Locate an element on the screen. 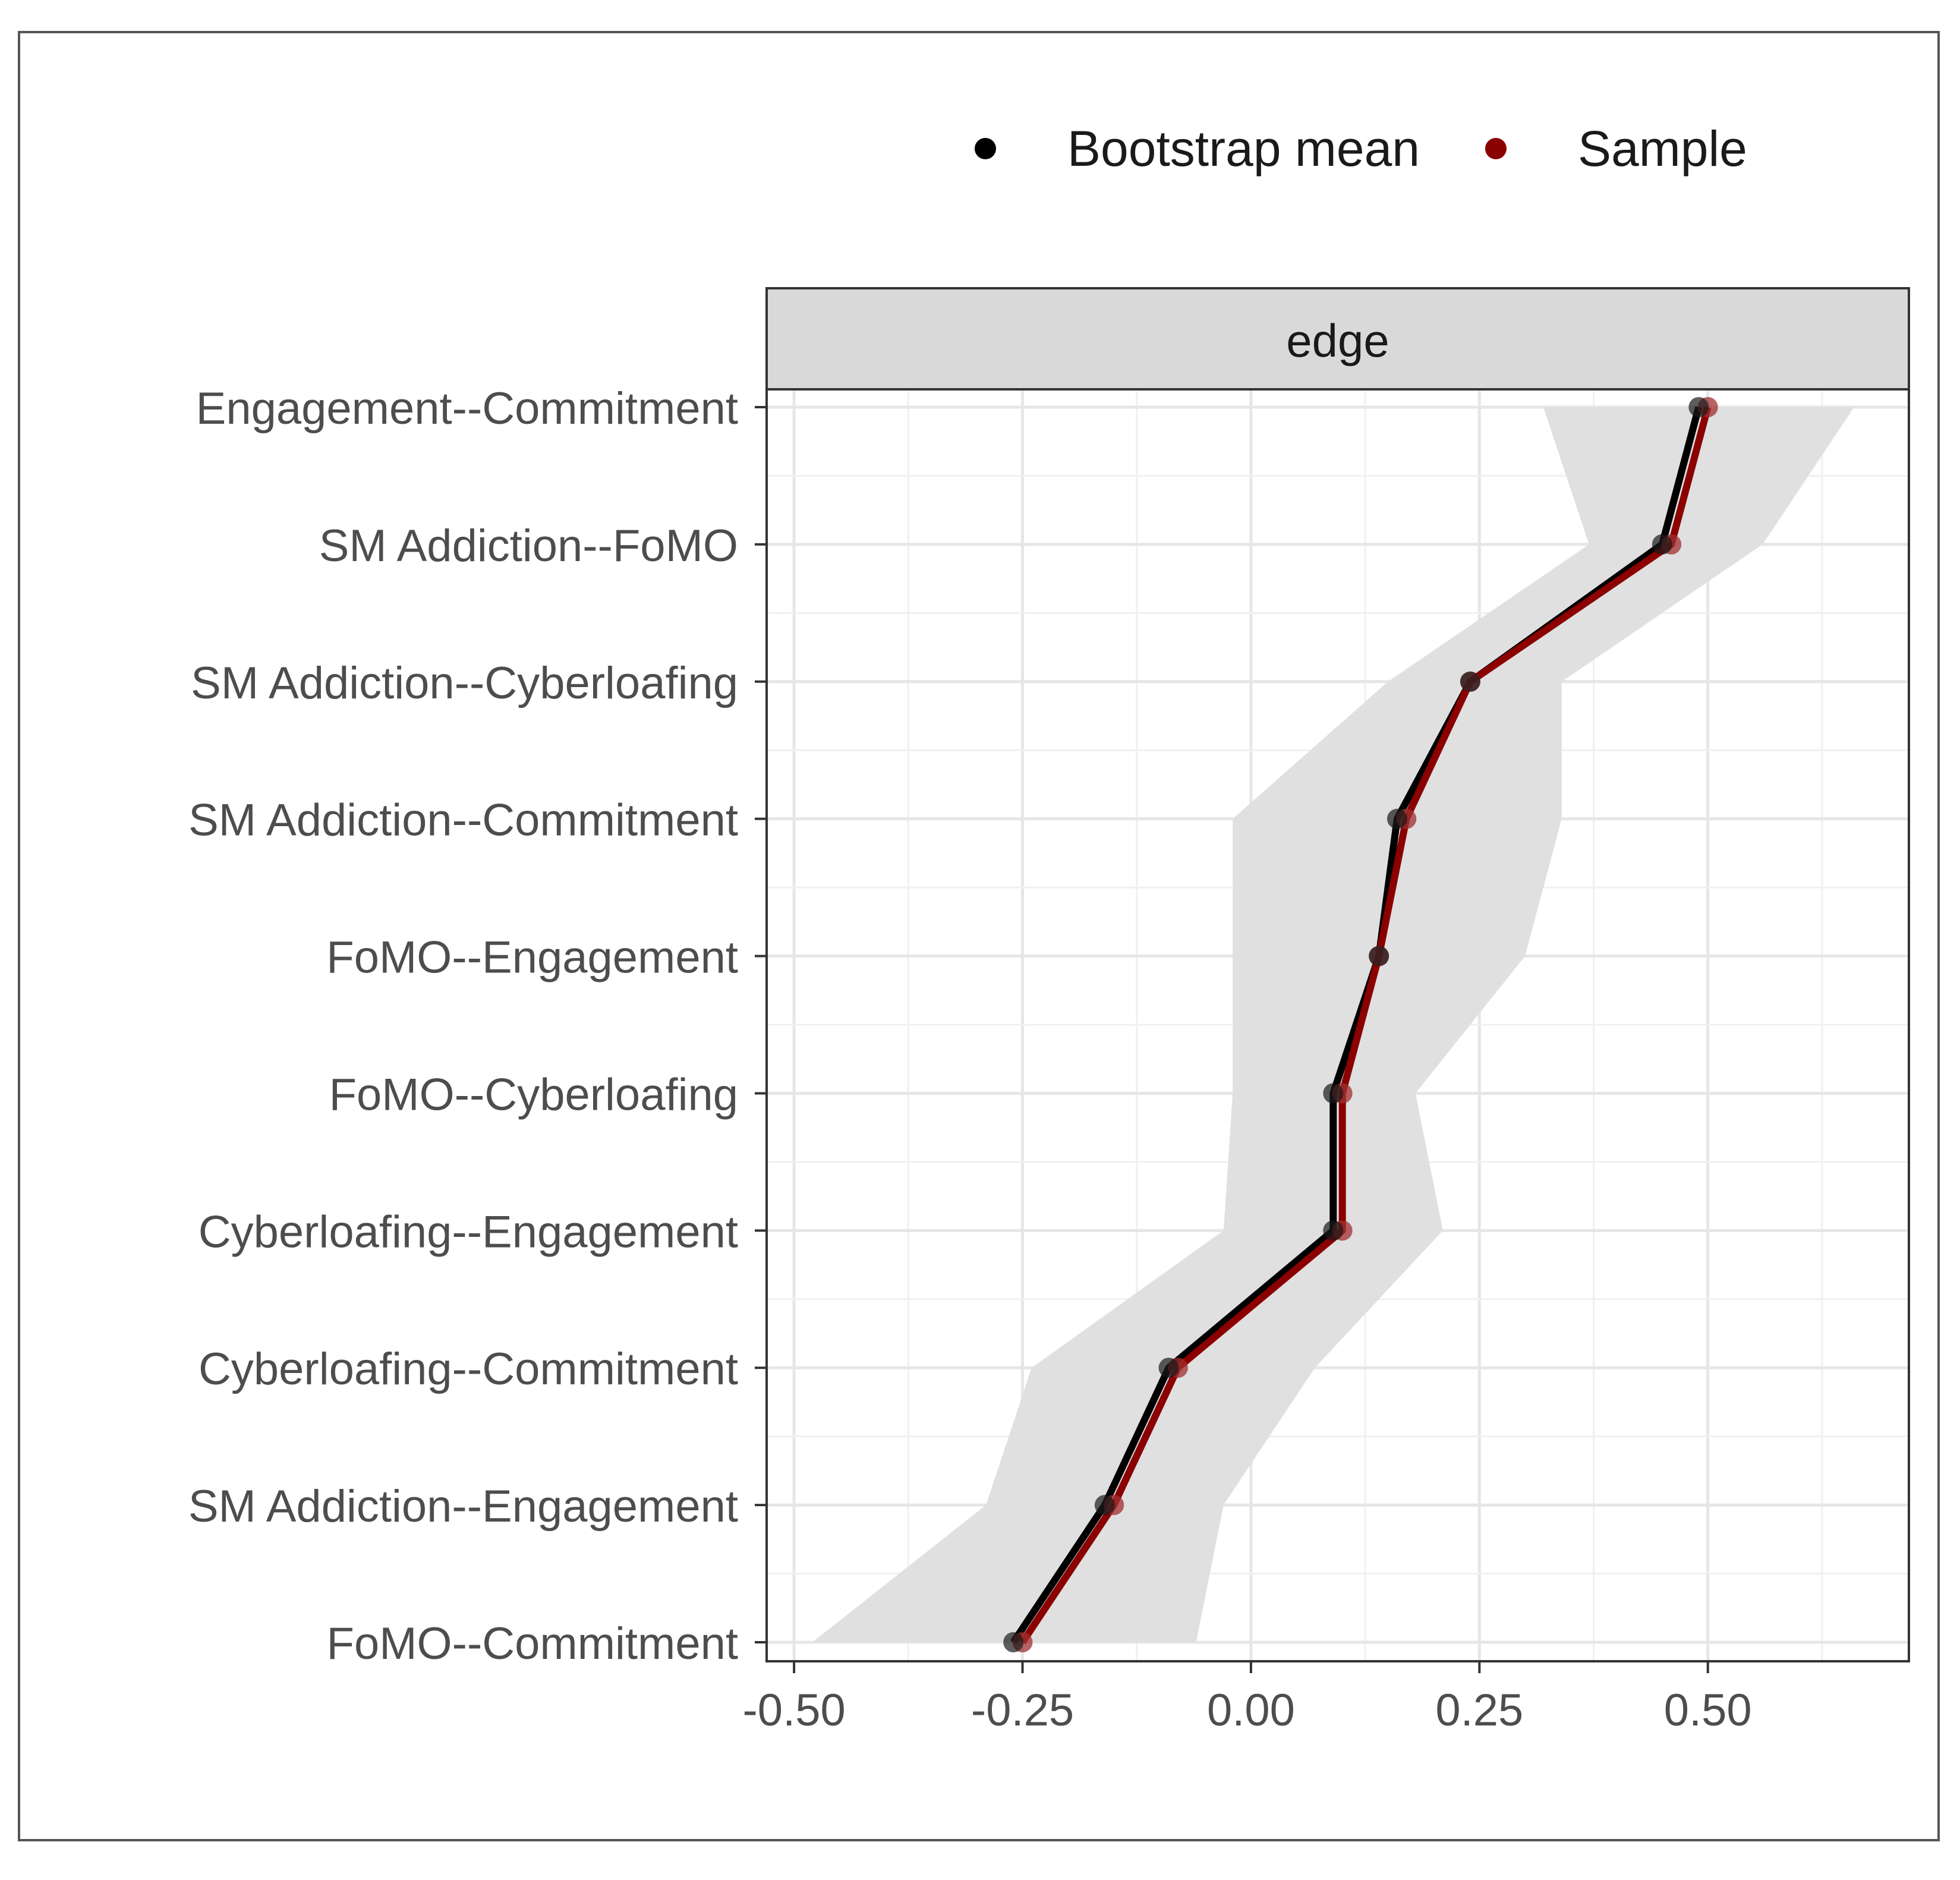 The width and height of the screenshot is (1960, 1880). legend-label-bootstrap-mean: Bootstrap mean is located at coordinates (1243, 149).